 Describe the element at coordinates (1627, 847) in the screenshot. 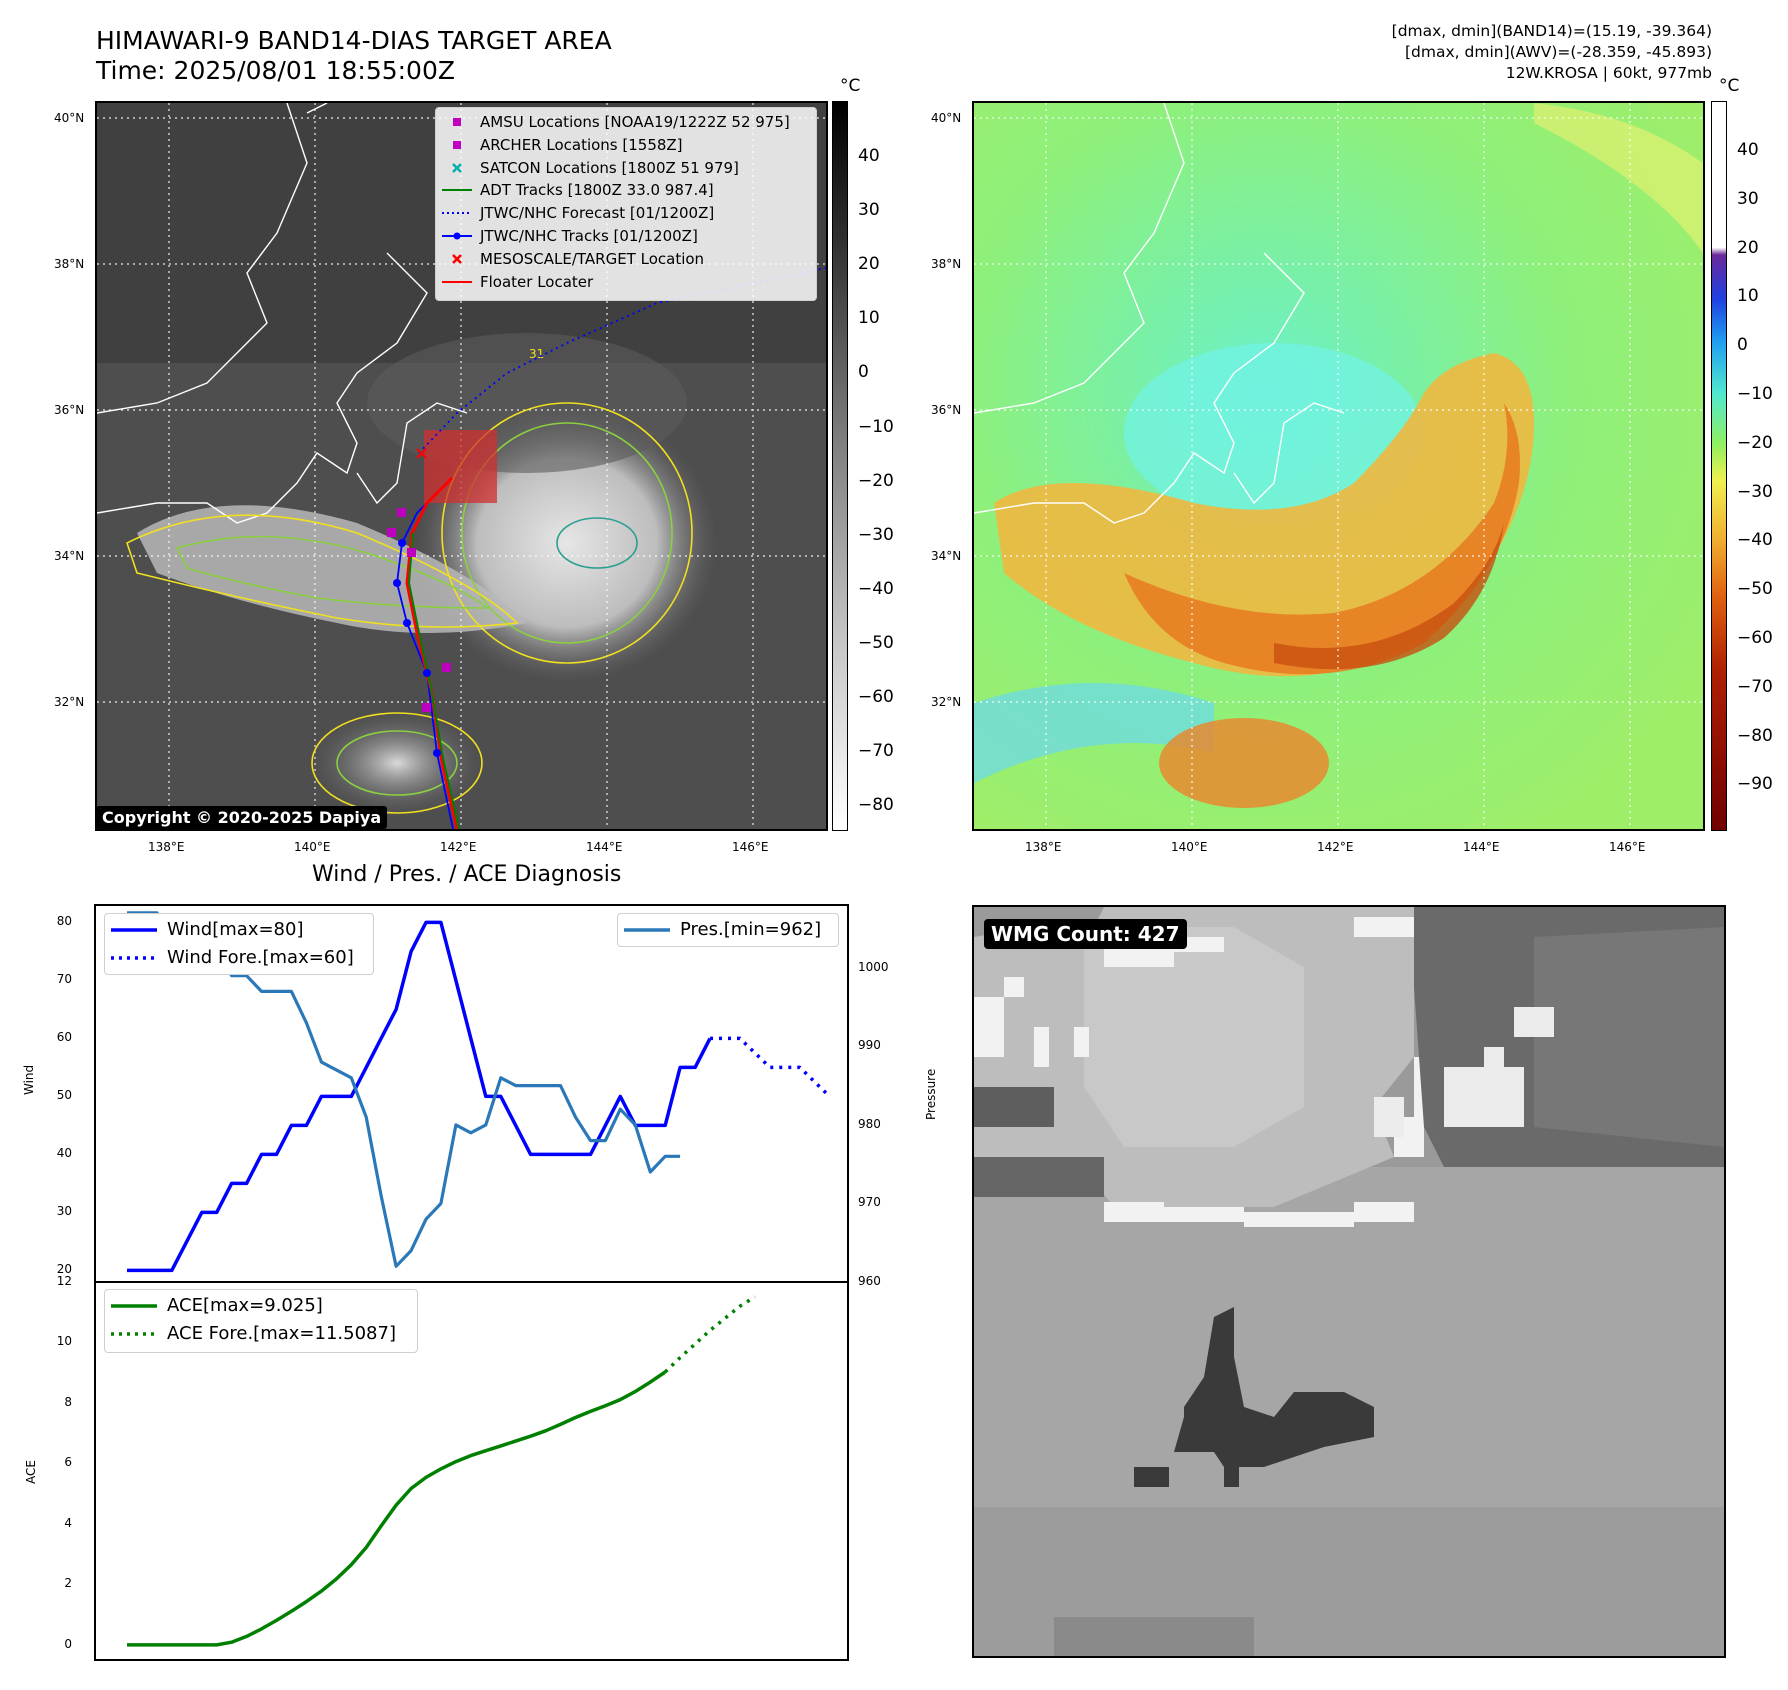

I see `awv-lon-label-146: 146°E` at that location.